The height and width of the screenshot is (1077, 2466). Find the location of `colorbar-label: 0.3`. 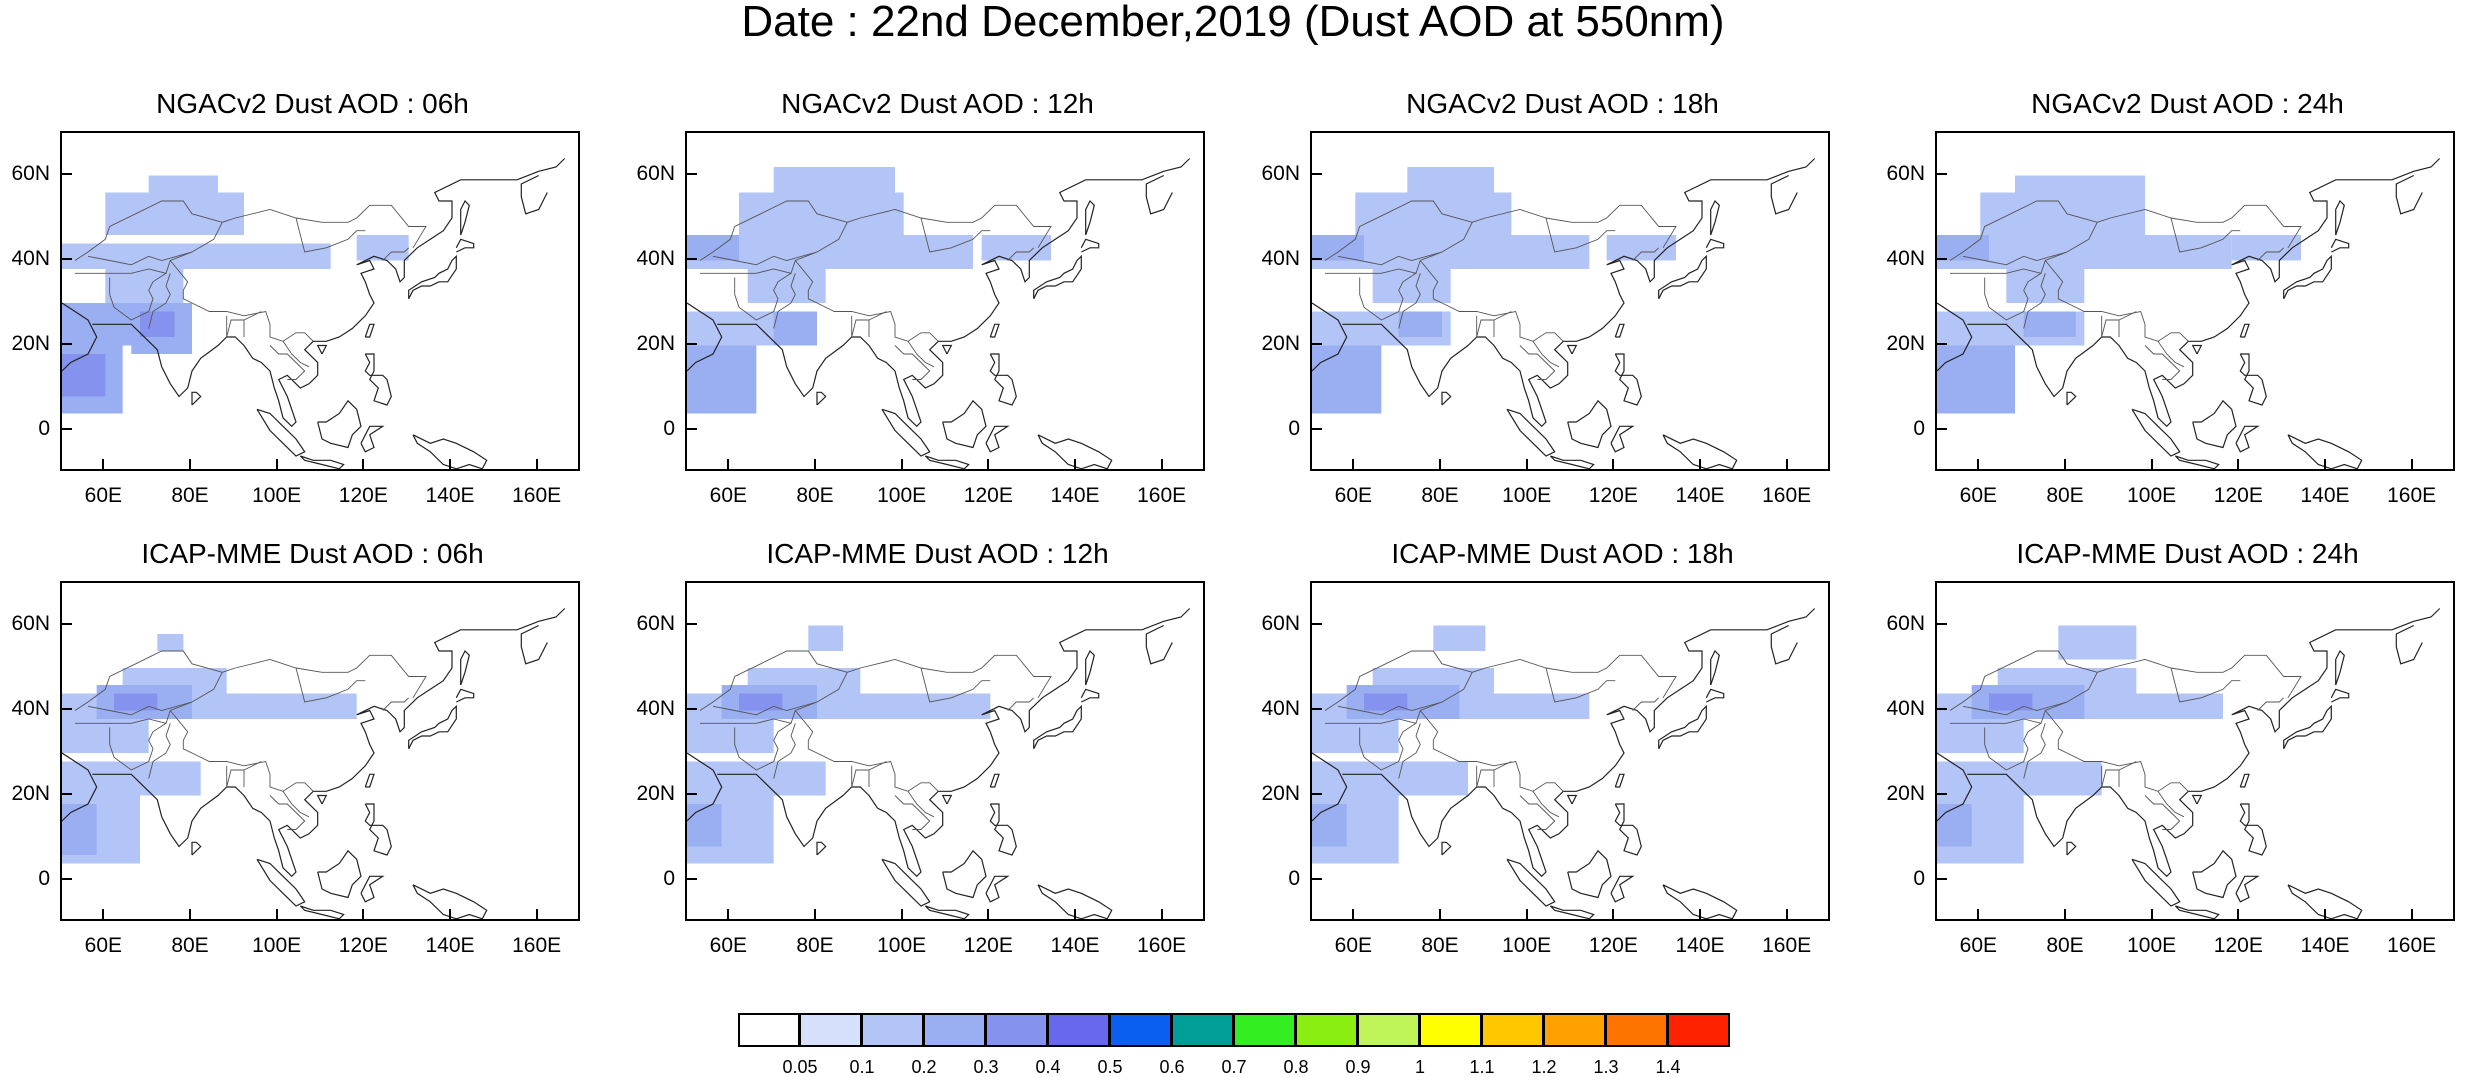

colorbar-label: 0.3 is located at coordinates (986, 1067).